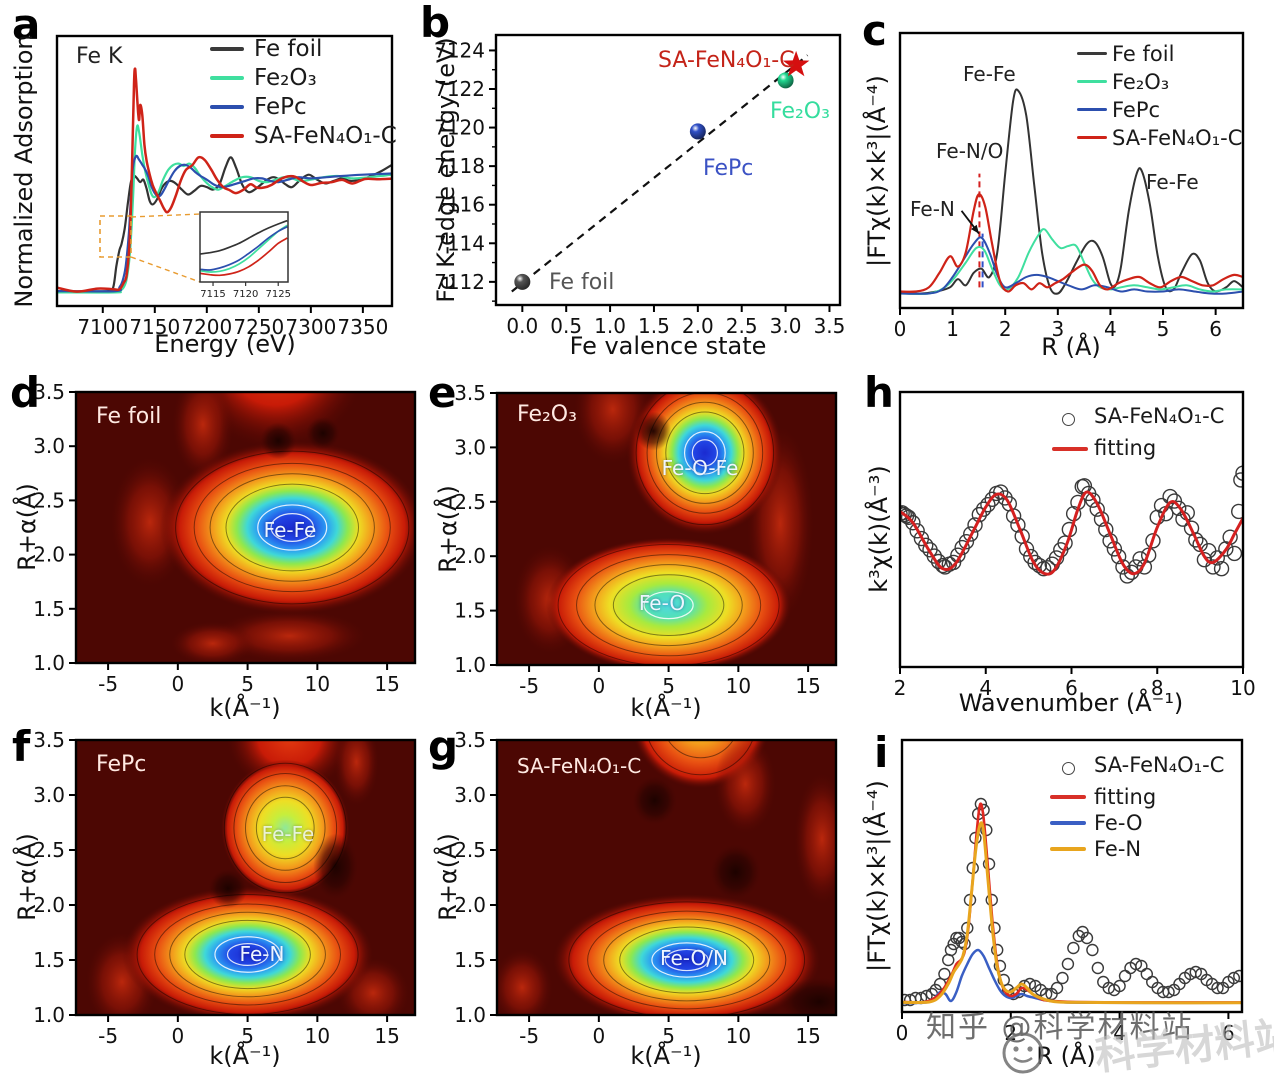 The width and height of the screenshot is (1274, 1080). I want to click on h-legend-circle-marker, so click(1068, 419).